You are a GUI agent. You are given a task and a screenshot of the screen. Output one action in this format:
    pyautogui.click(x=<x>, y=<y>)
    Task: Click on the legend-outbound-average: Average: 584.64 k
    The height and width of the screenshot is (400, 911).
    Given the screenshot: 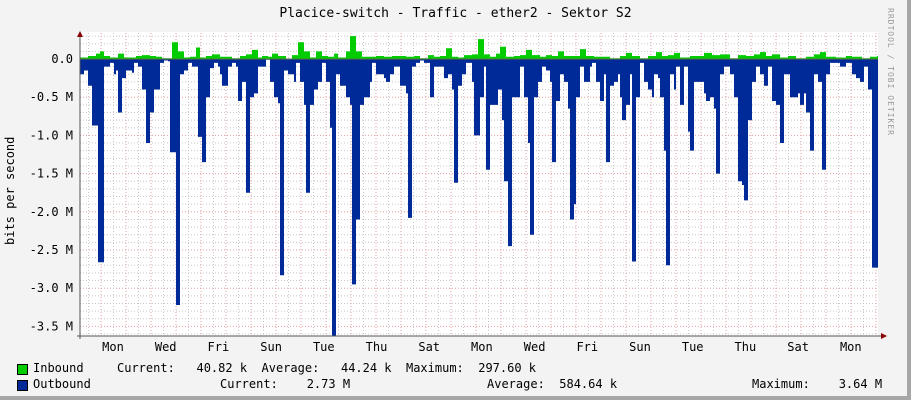 What is the action you would take?
    pyautogui.click(x=552, y=384)
    